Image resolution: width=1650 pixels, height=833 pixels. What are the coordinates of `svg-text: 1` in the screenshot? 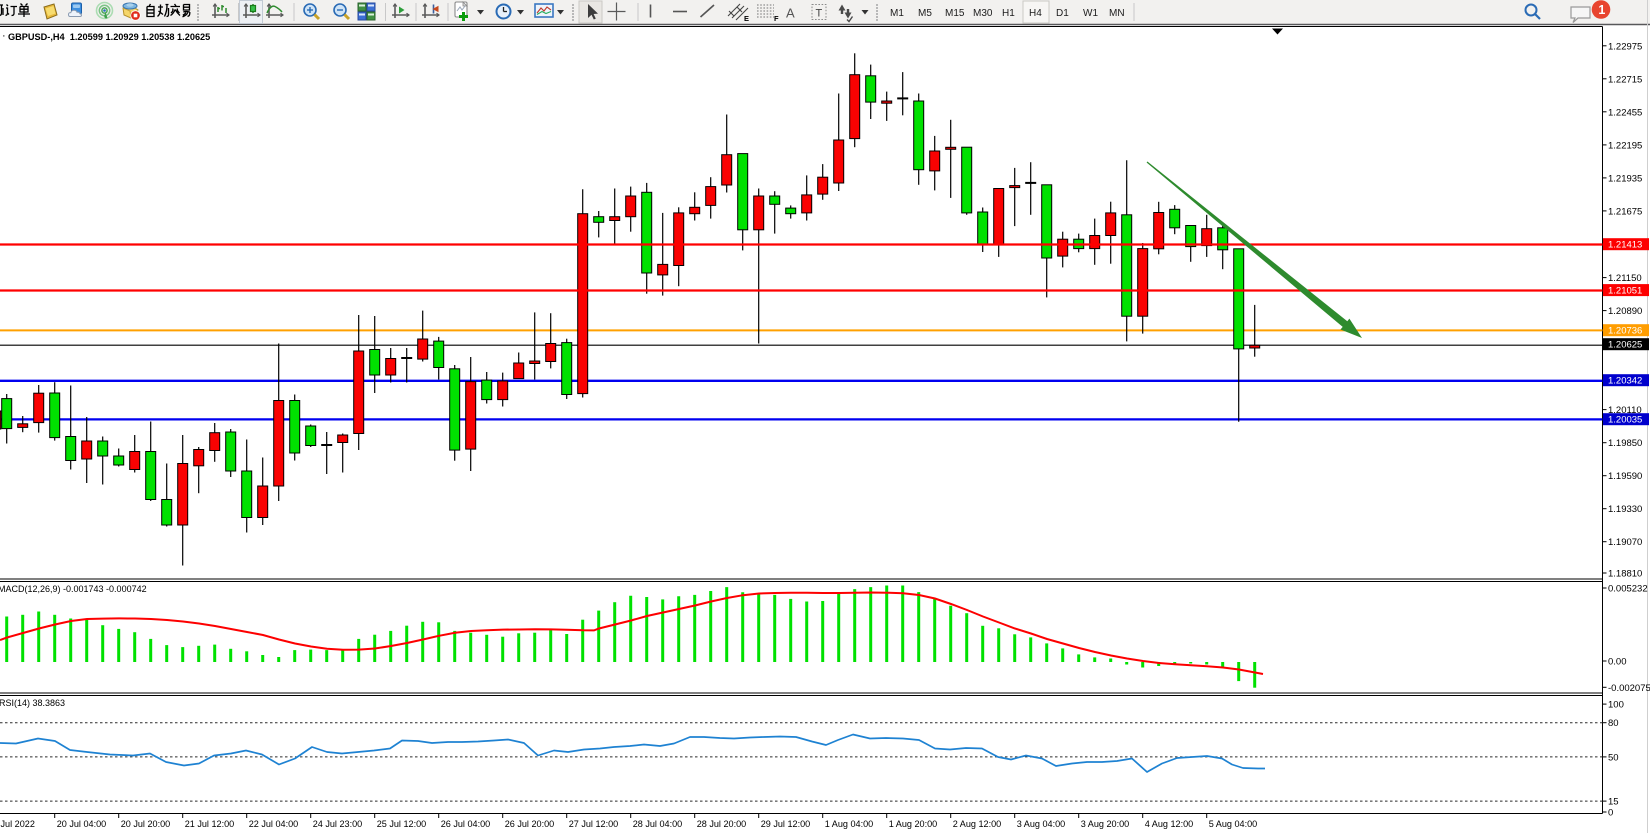 It's located at (1601, 10).